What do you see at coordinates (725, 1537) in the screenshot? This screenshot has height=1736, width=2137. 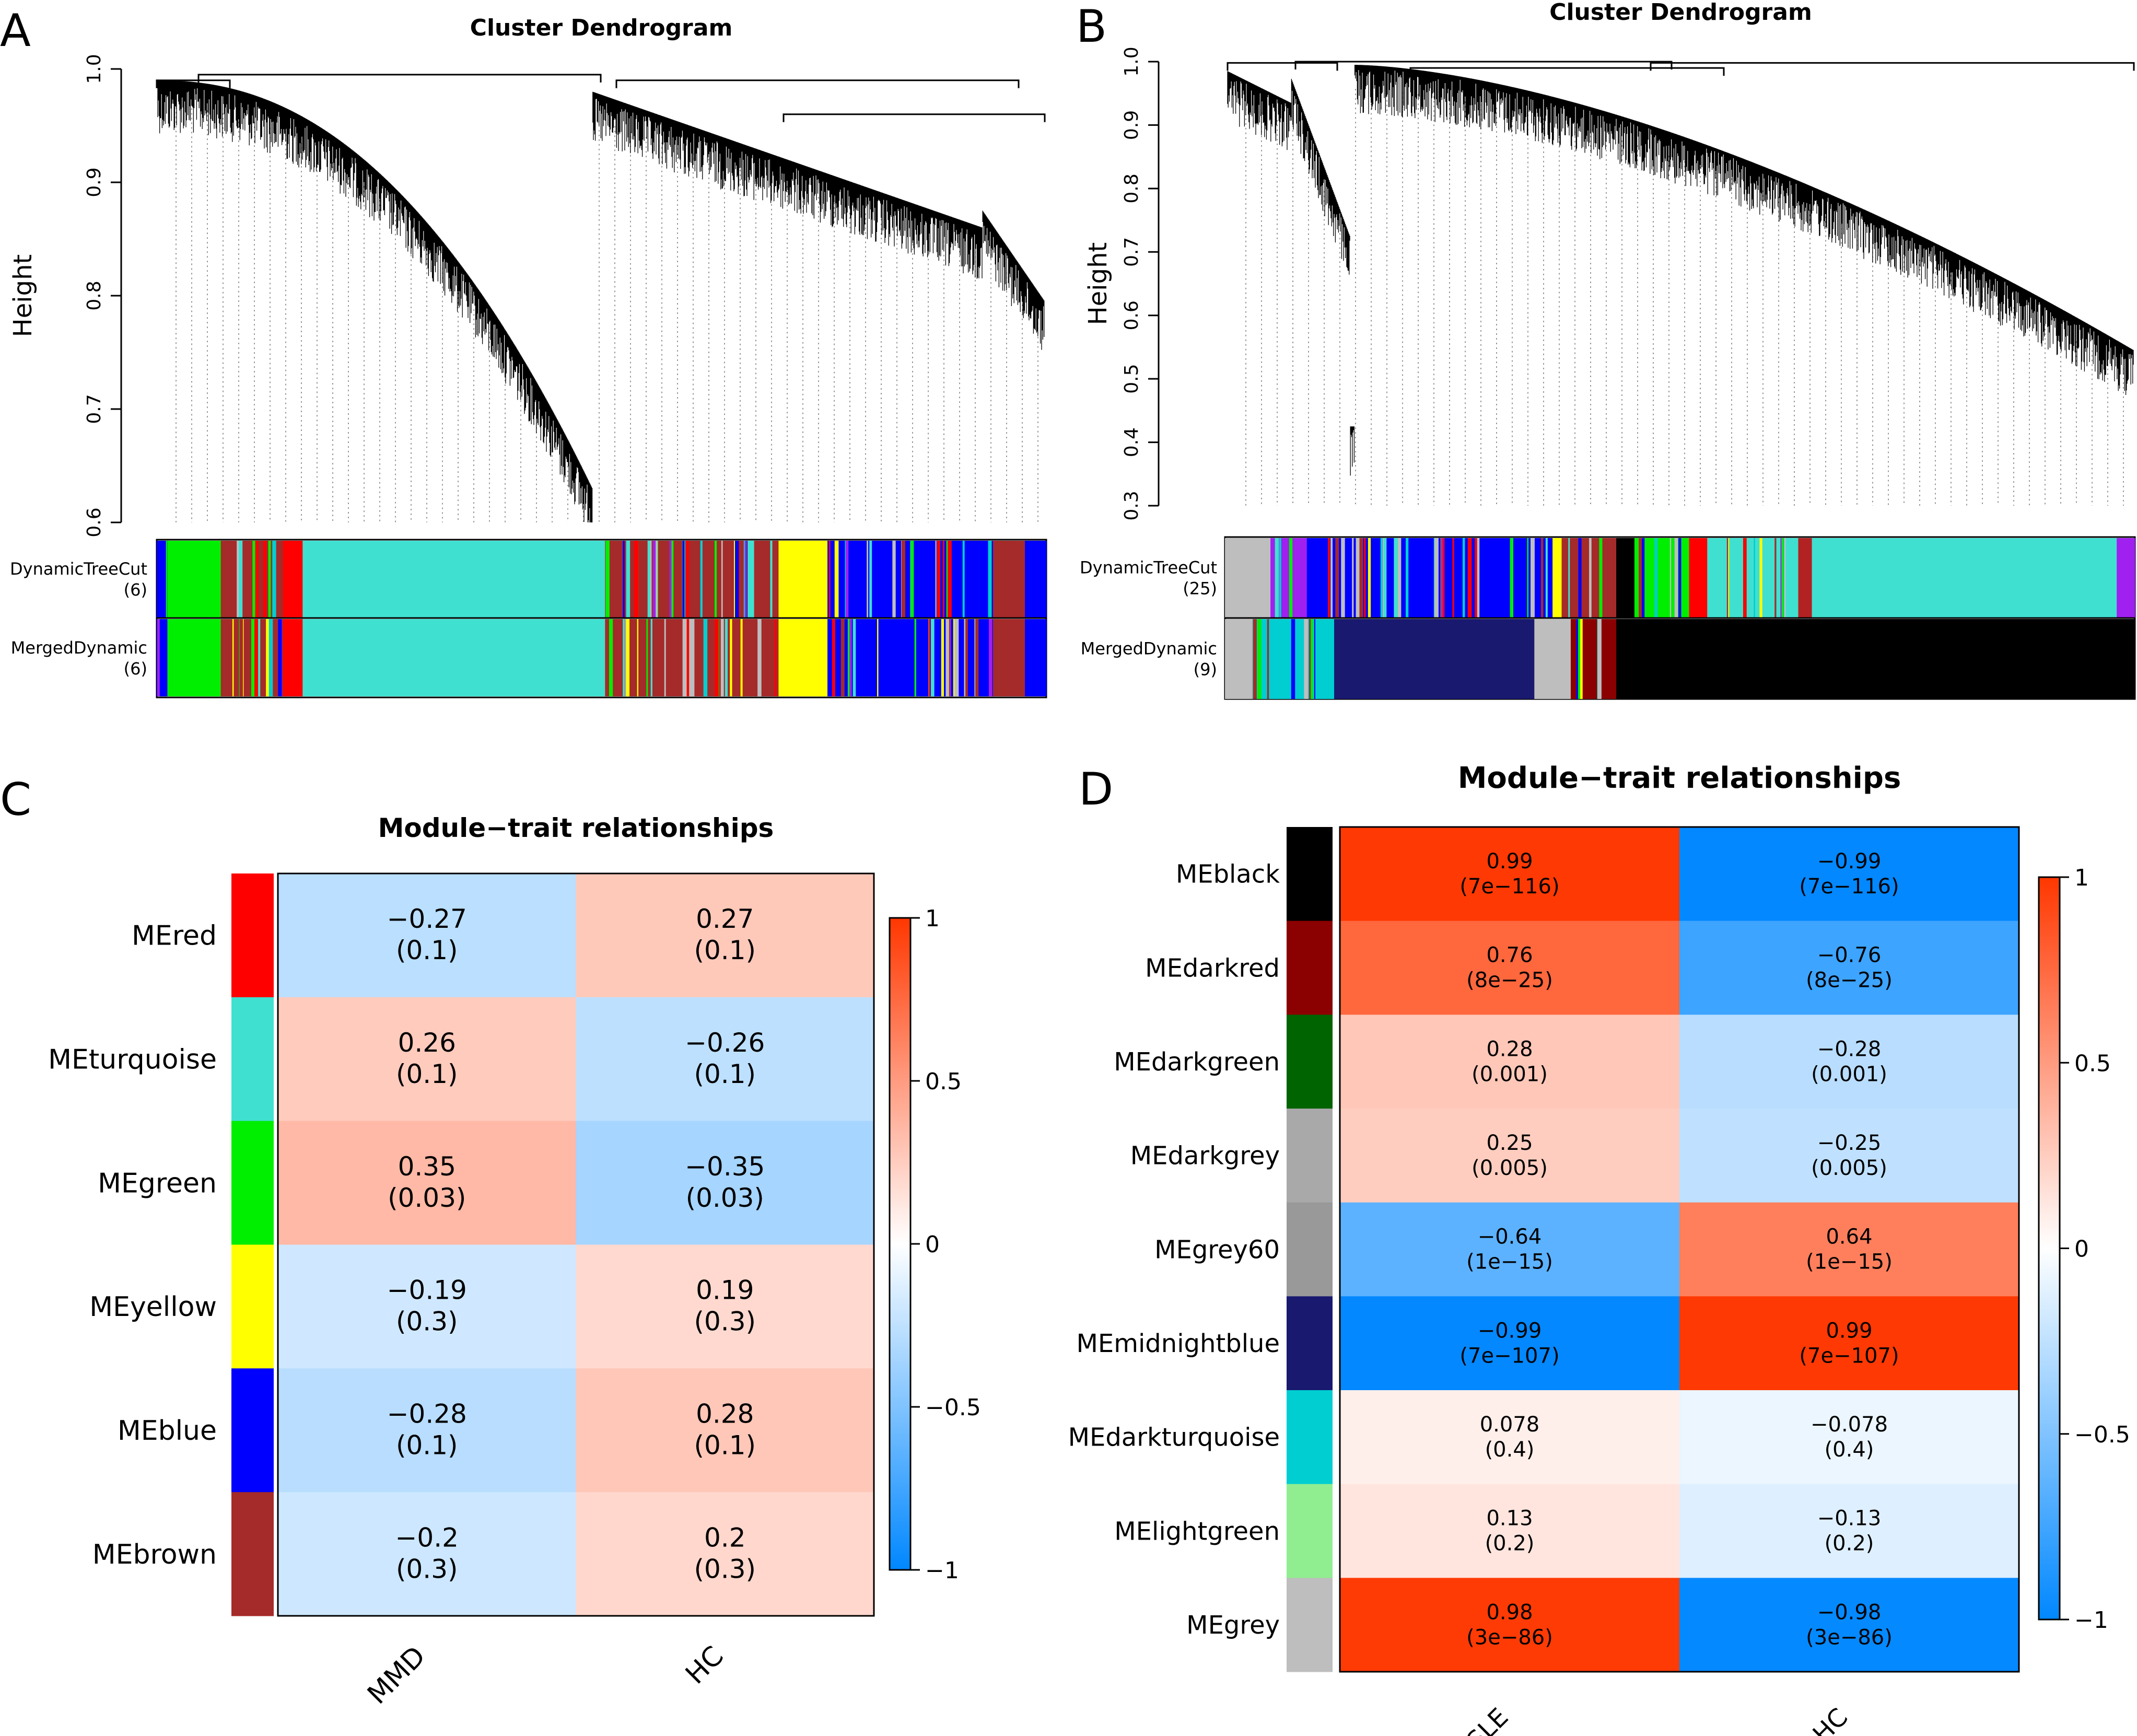 I see `cell-correlation: 0.2` at bounding box center [725, 1537].